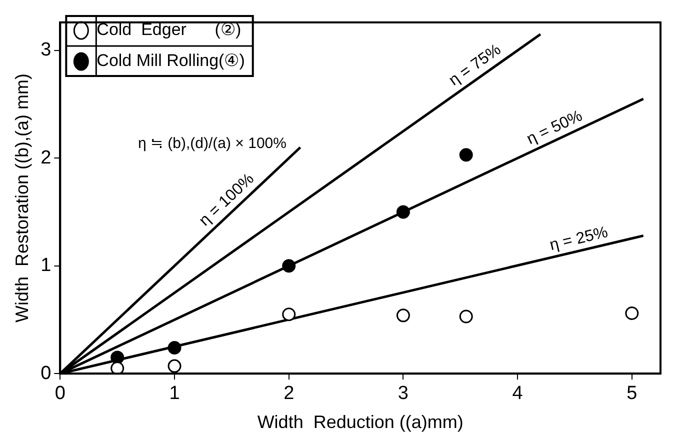 Image resolution: width=676 pixels, height=446 pixels. I want to click on y-tick-label: 0, so click(46, 373).